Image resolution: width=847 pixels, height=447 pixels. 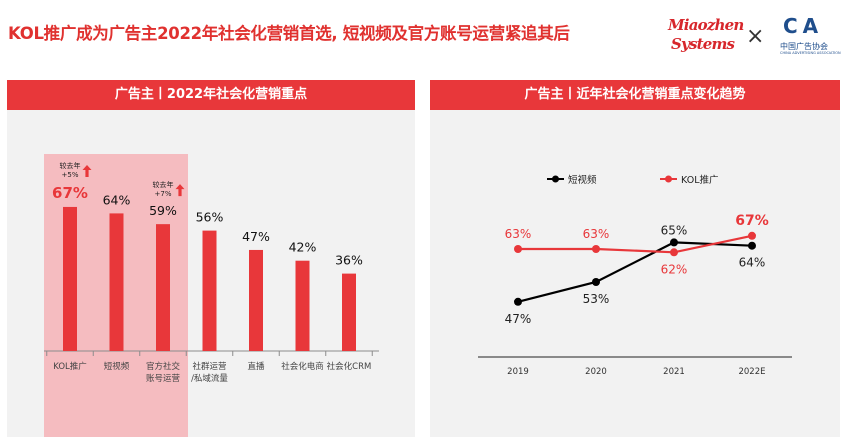 I want to click on right-panel-title: 广告主丨近年社会化营销重点变化趋势, so click(x=635, y=95).